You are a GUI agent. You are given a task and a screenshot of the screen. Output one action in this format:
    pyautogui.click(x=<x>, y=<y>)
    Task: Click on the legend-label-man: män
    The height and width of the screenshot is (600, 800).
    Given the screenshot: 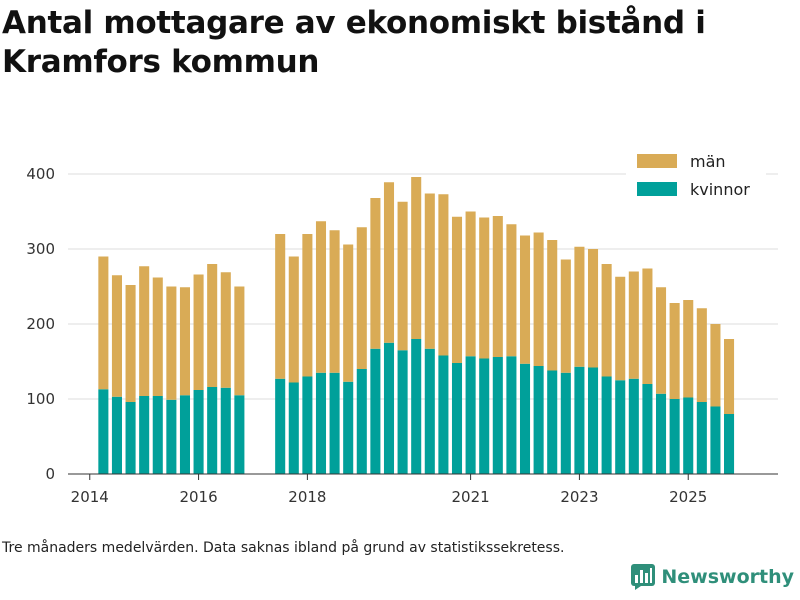 What is the action you would take?
    pyautogui.click(x=708, y=161)
    